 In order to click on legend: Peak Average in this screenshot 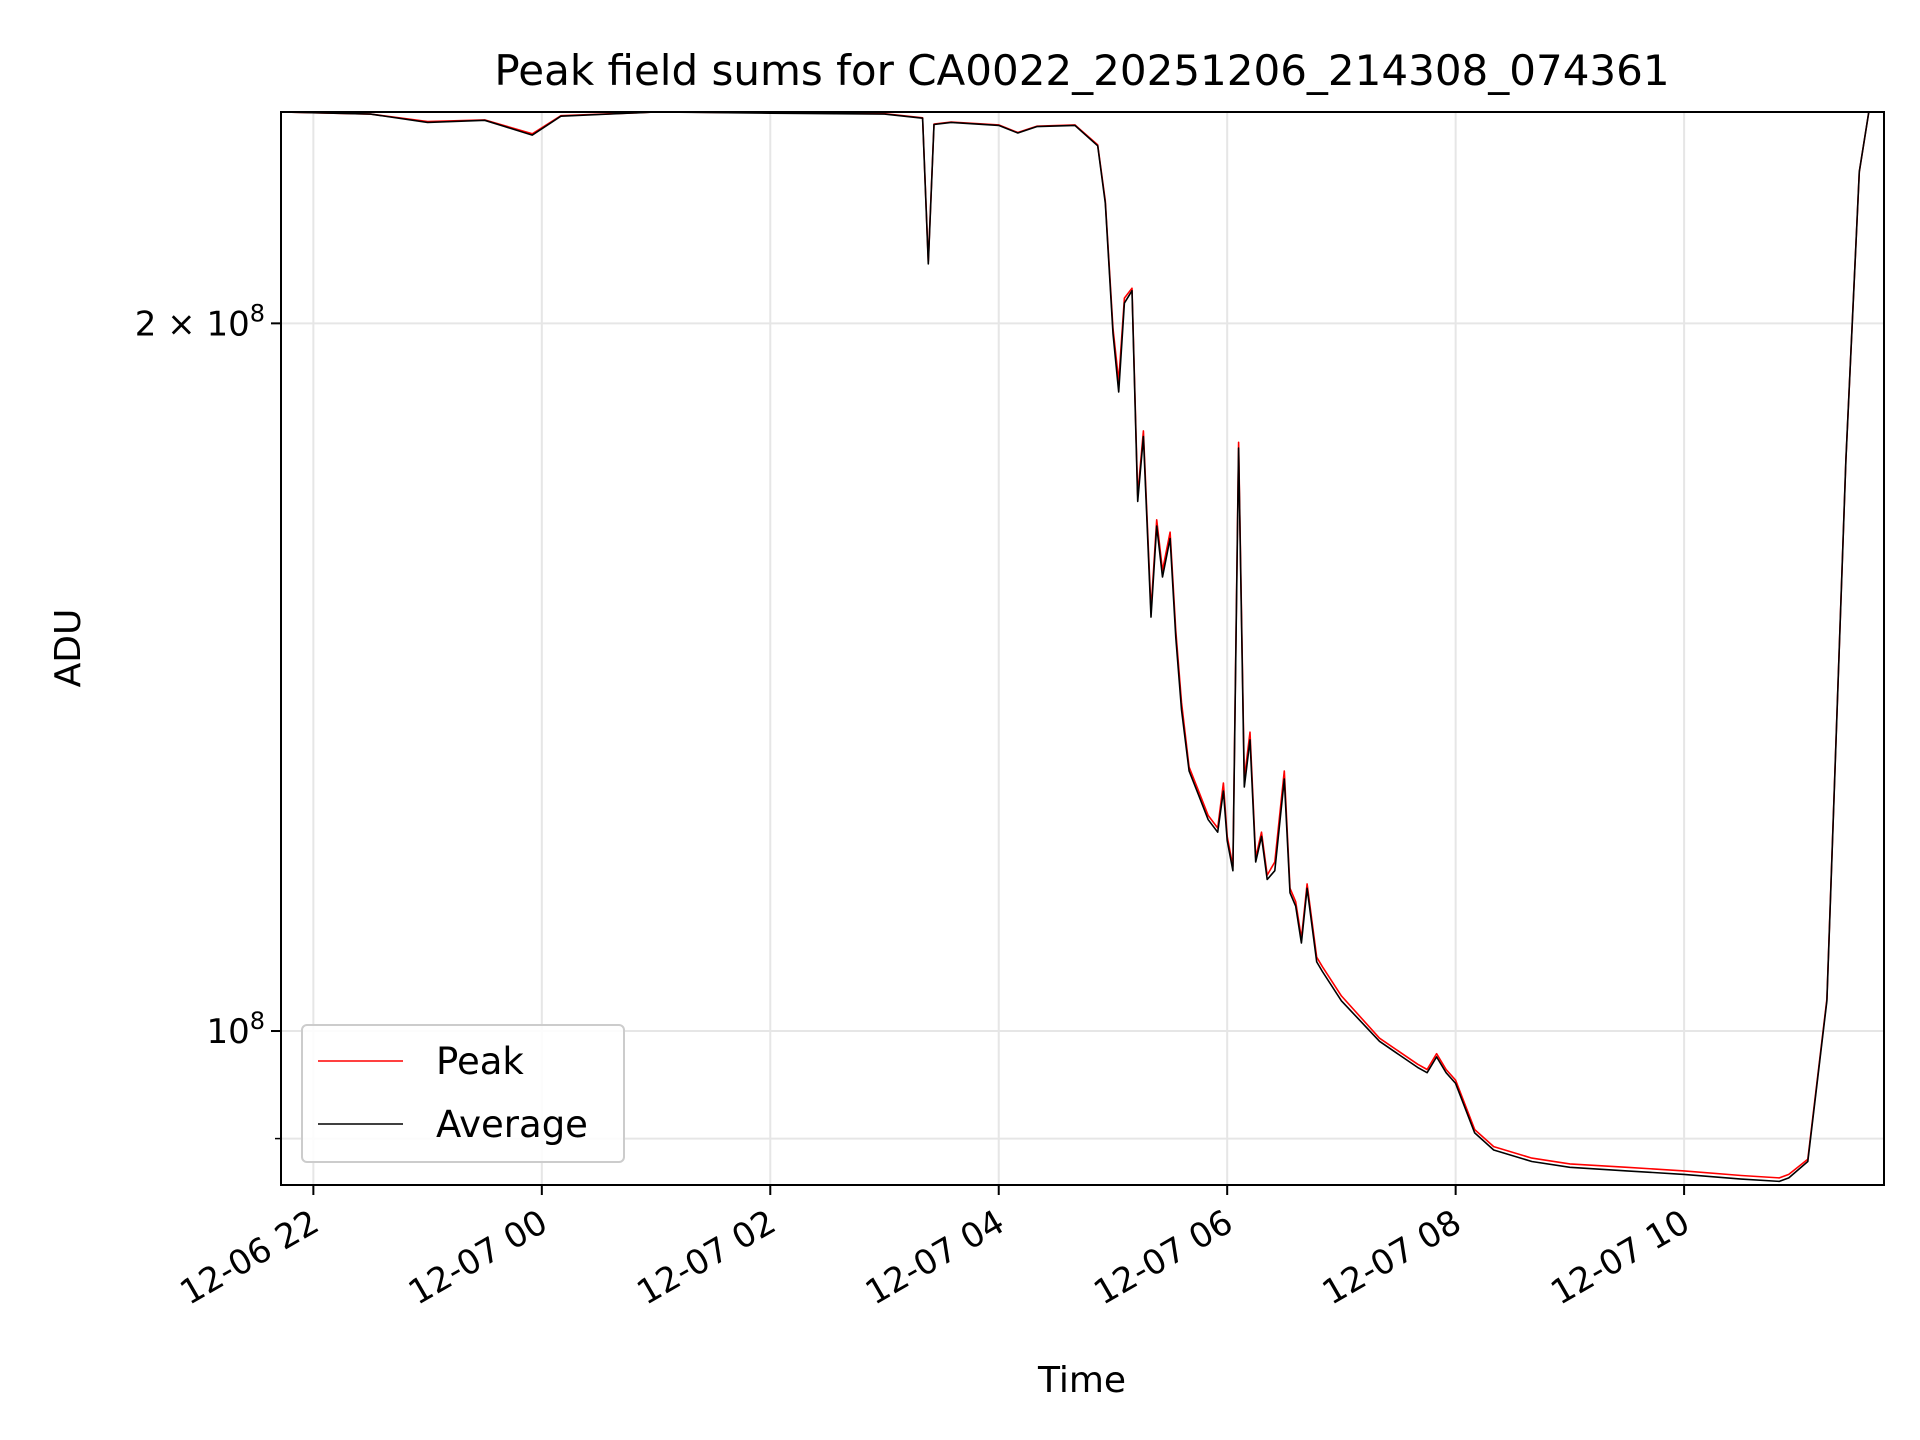, I will do `click(463, 1093)`.